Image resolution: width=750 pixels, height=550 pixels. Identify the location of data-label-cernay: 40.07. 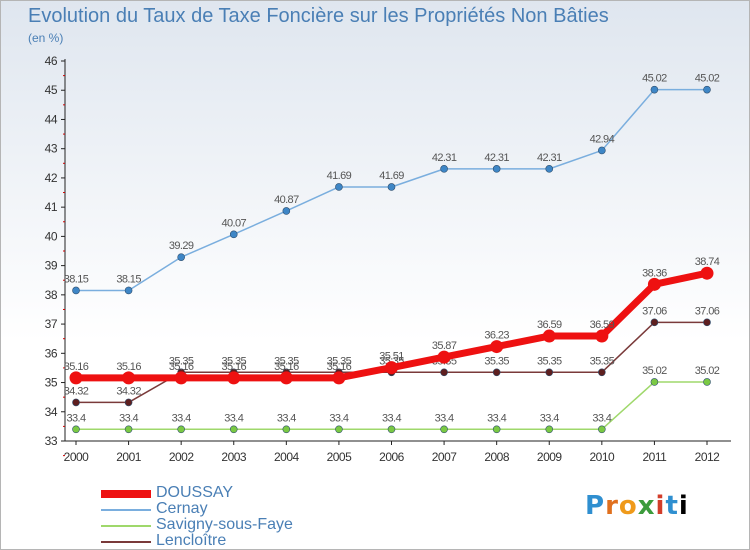
(233, 223).